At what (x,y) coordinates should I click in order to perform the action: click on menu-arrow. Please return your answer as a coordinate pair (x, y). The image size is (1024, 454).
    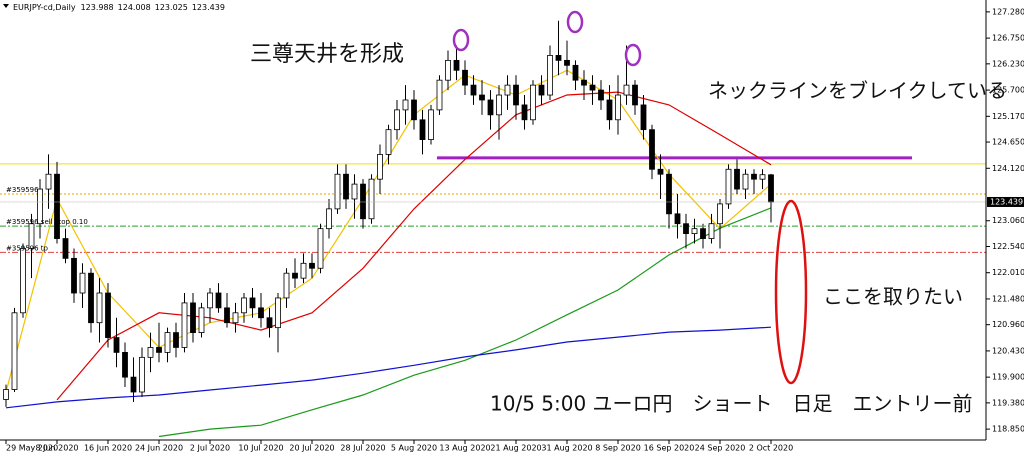
    Looking at the image, I should click on (6, 6).